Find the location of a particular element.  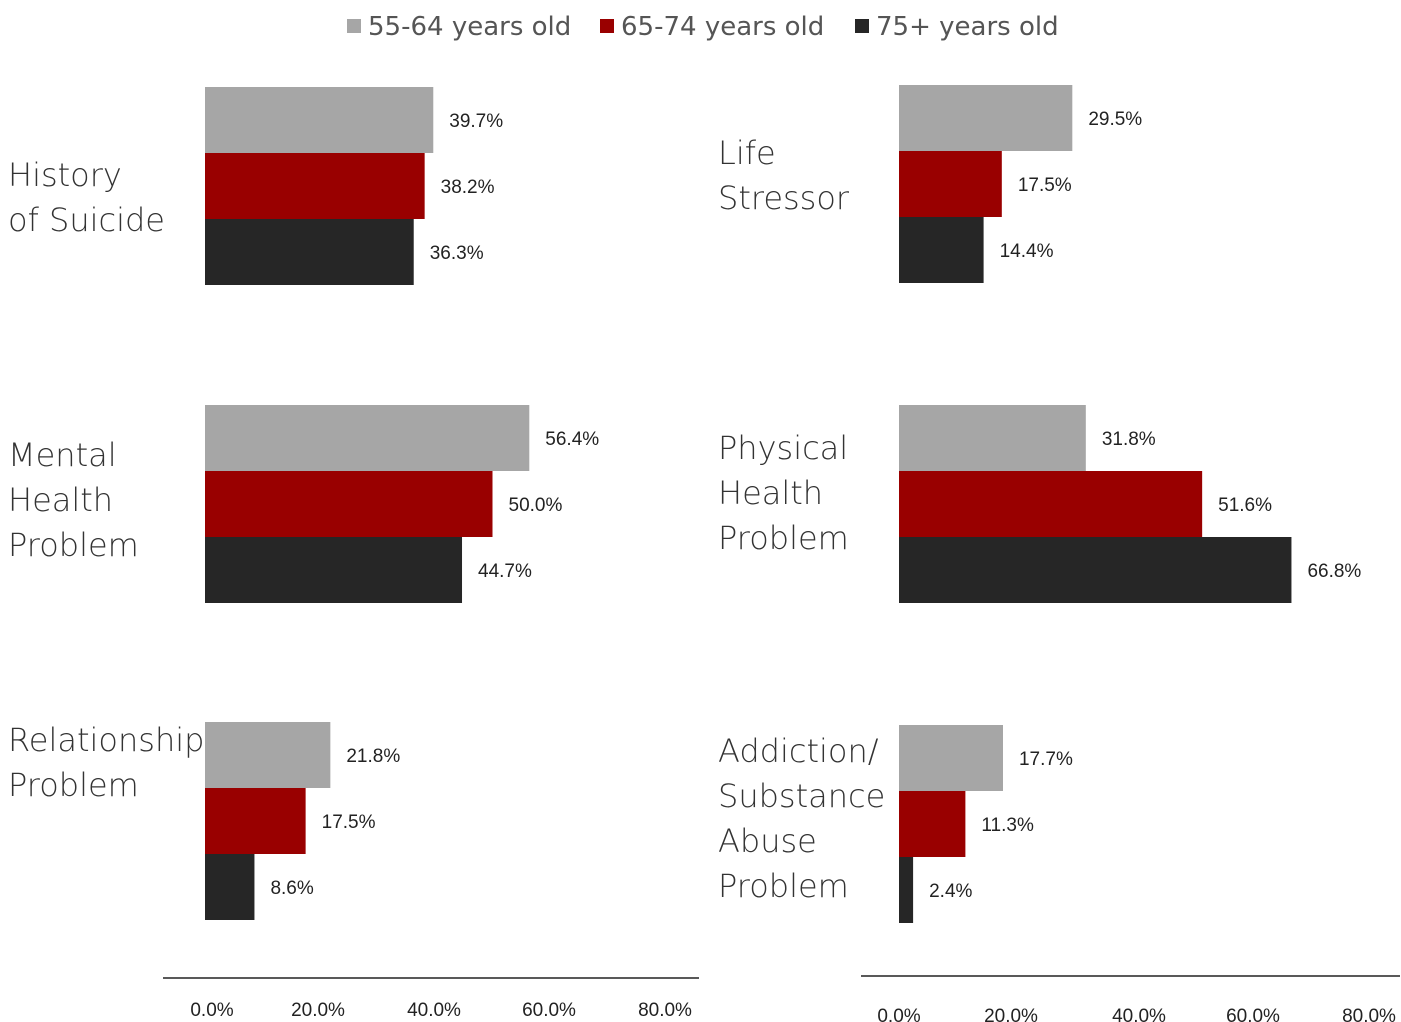

legend-label-1: 65-74 years old is located at coordinates (722, 27).